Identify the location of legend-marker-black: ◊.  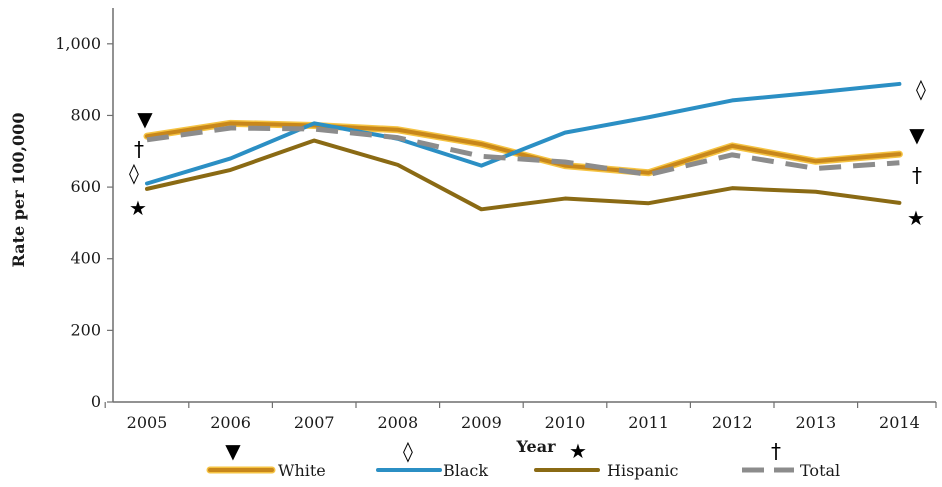
(408, 451).